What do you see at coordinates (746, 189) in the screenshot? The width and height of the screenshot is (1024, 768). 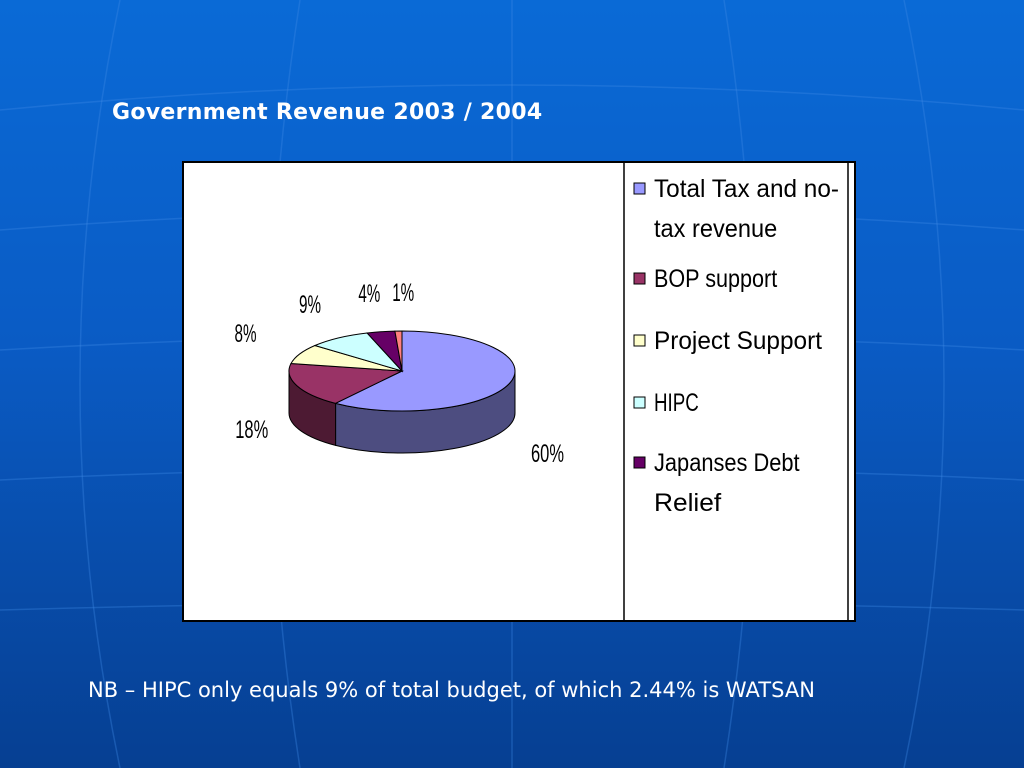 I see `legend-label-1: Total Tax and no-` at bounding box center [746, 189].